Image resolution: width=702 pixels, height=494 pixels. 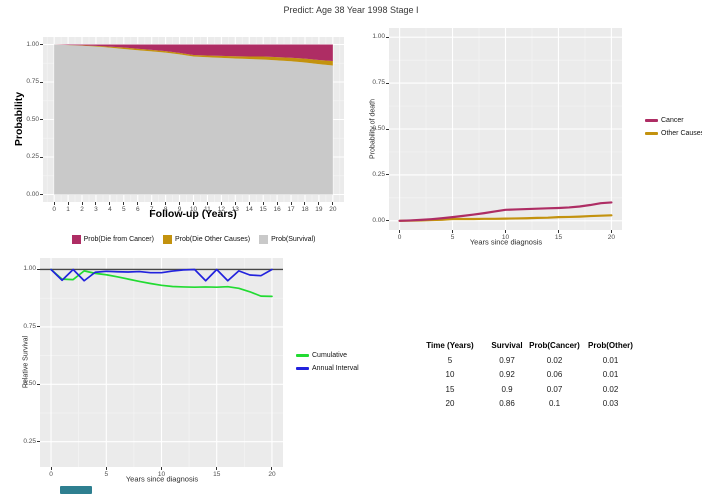 What do you see at coordinates (526, 404) in the screenshot?
I see `table-row: 20 0.86 0.1 0.03` at bounding box center [526, 404].